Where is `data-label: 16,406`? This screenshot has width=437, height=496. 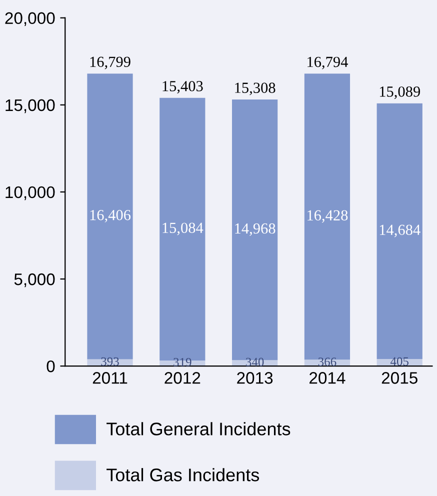 data-label: 16,406 is located at coordinates (110, 216).